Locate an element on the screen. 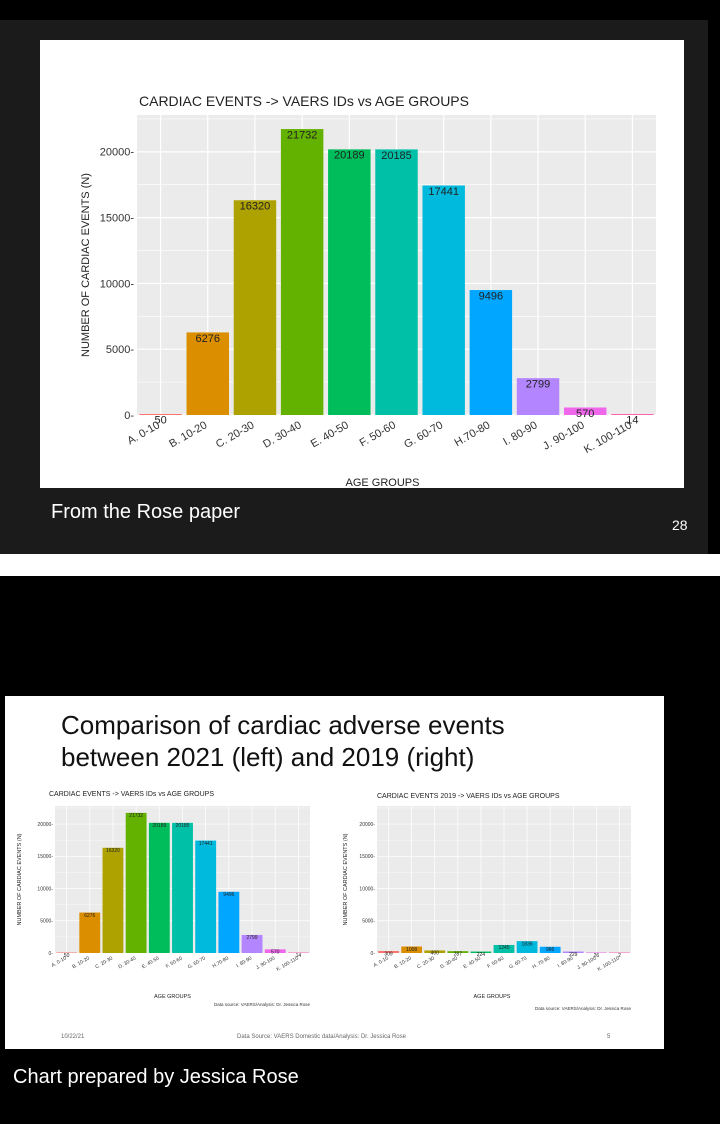 Image resolution: width=720 pixels, height=1124 pixels. bar-value-label: 570 is located at coordinates (585, 414).